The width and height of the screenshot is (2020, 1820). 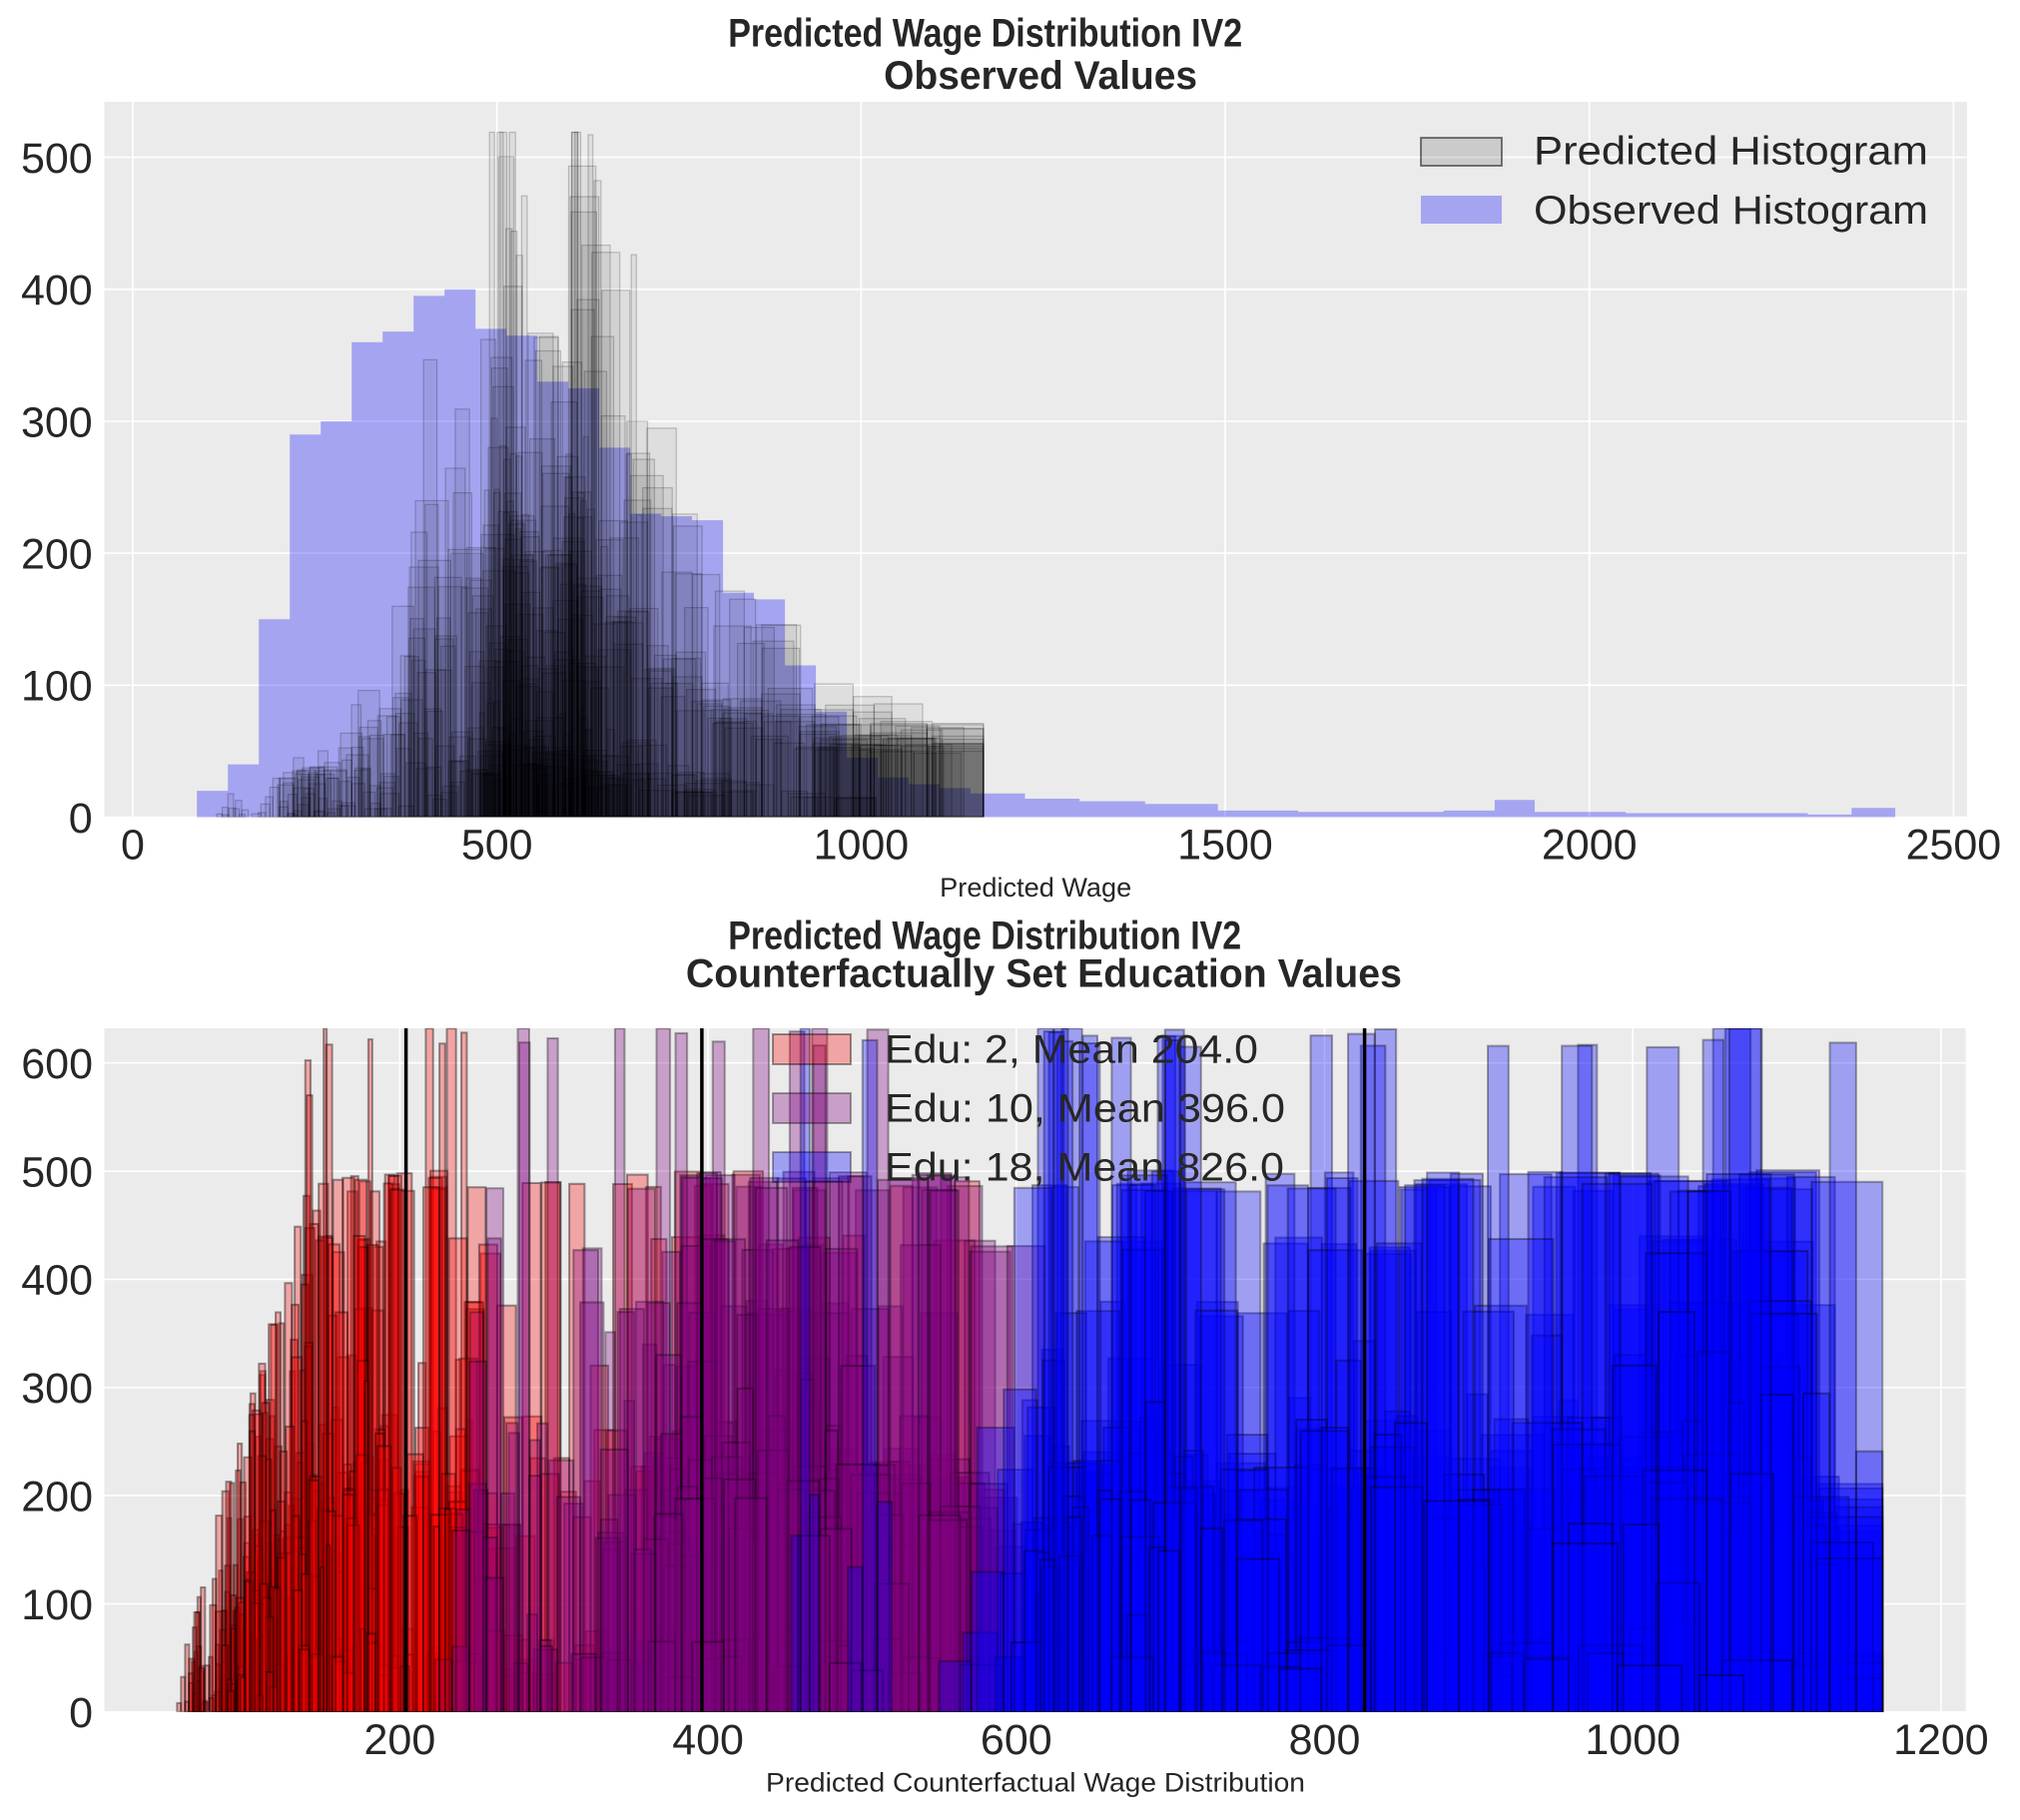 I want to click on svg-text: 2000, so click(x=1590, y=846).